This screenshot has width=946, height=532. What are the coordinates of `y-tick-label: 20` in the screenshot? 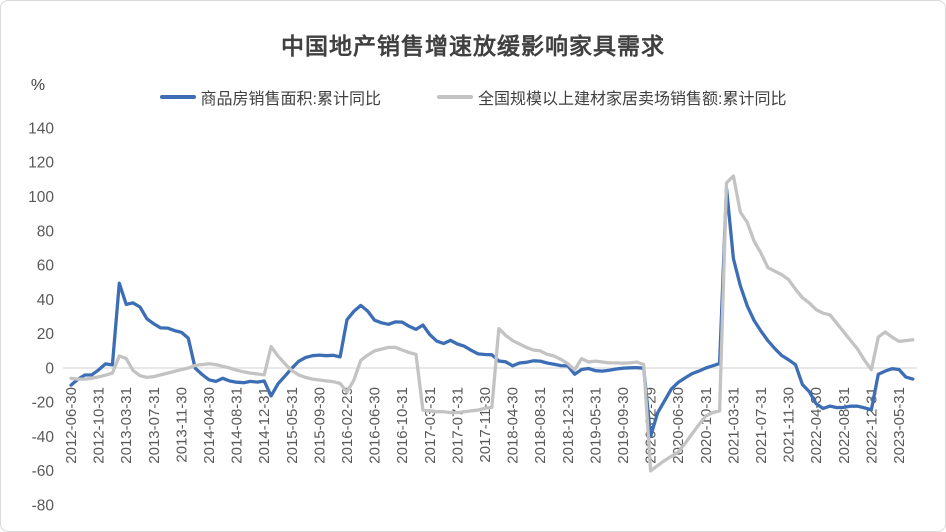 It's located at (46, 334).